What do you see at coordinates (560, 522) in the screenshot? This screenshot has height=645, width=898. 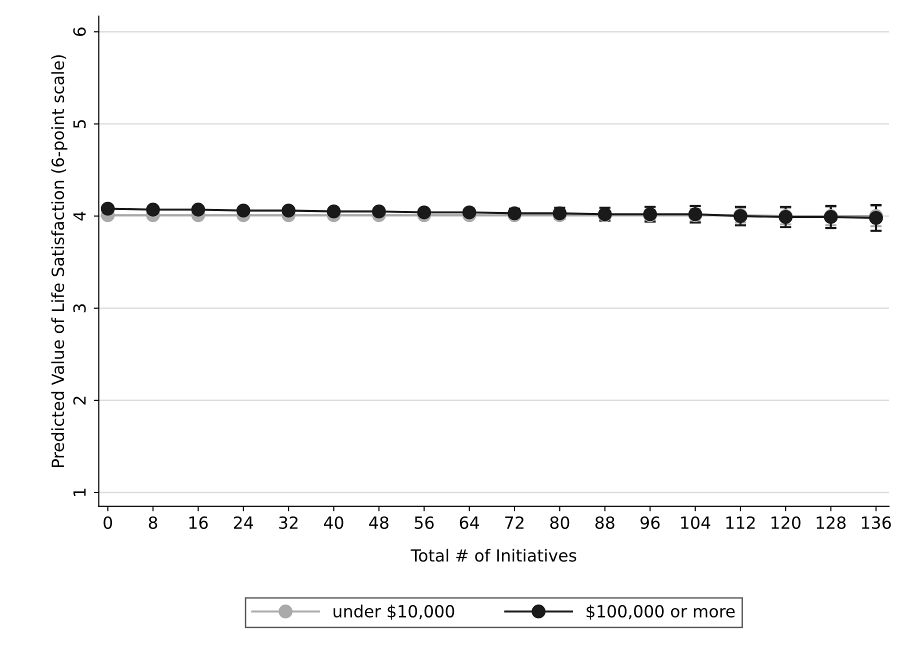 I see `x-tick-label: 80` at bounding box center [560, 522].